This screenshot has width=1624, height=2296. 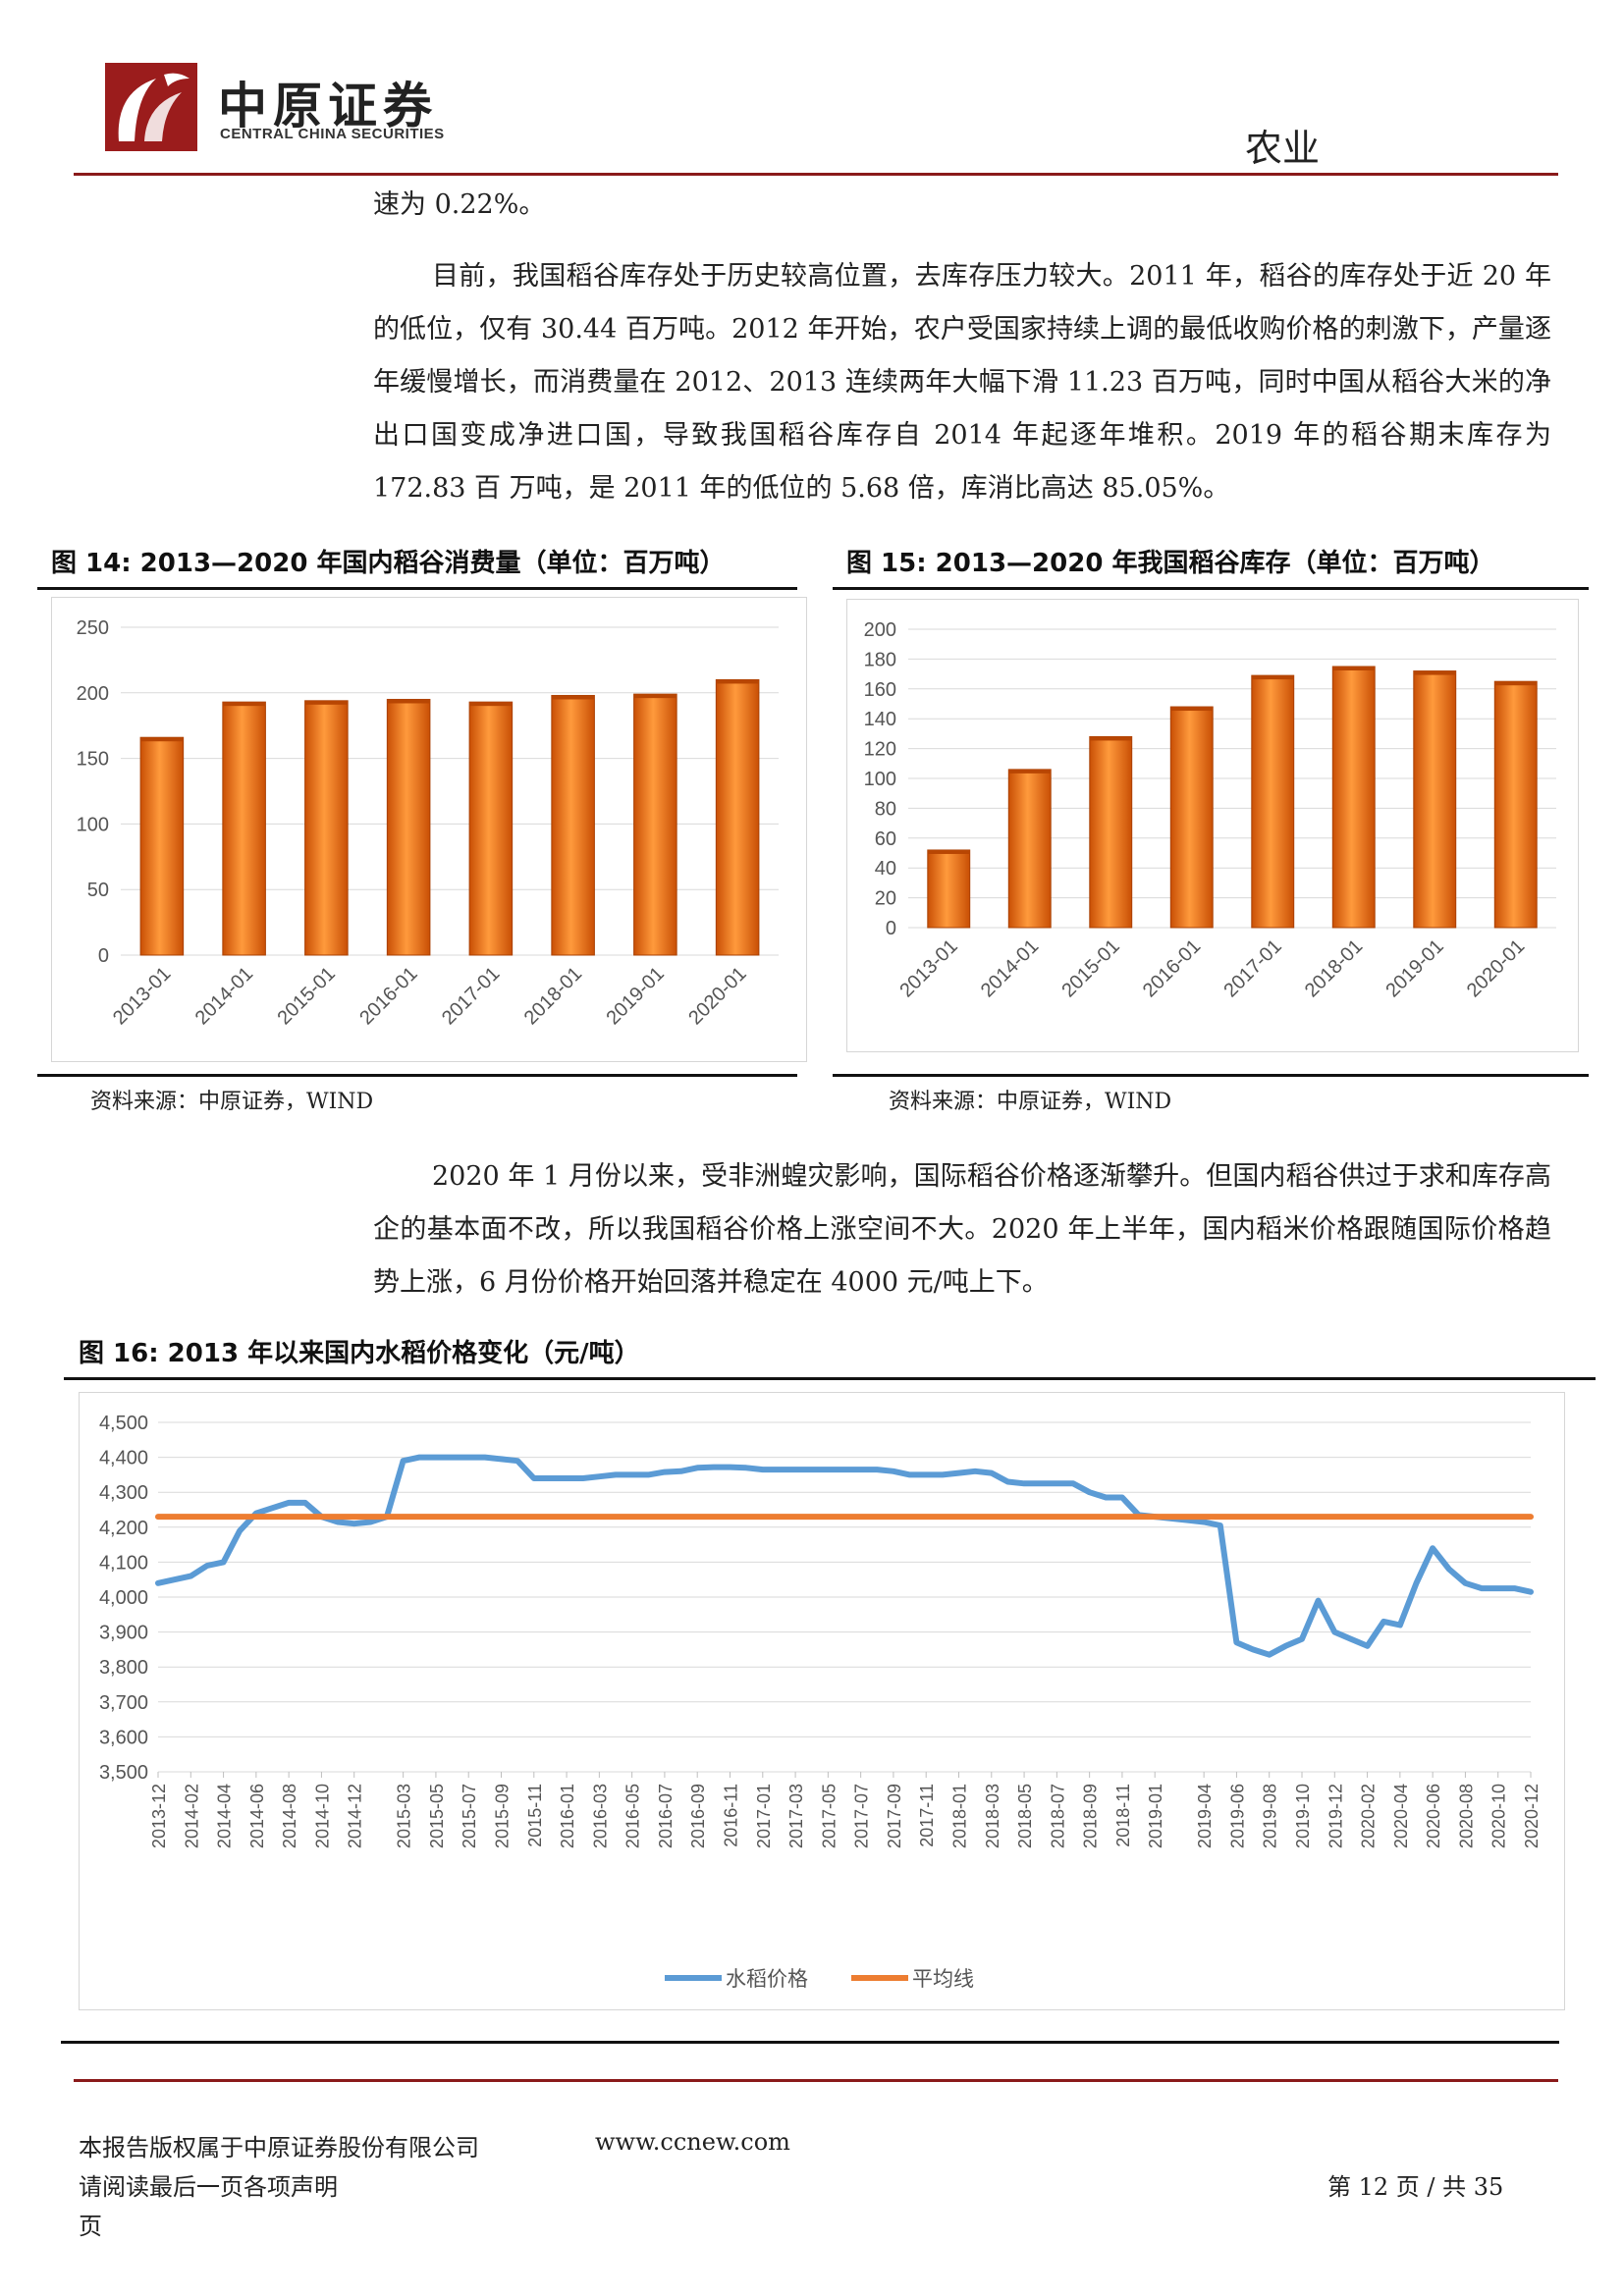 What do you see at coordinates (257, 1816) in the screenshot?
I see `x-tick-label: 2014-06` at bounding box center [257, 1816].